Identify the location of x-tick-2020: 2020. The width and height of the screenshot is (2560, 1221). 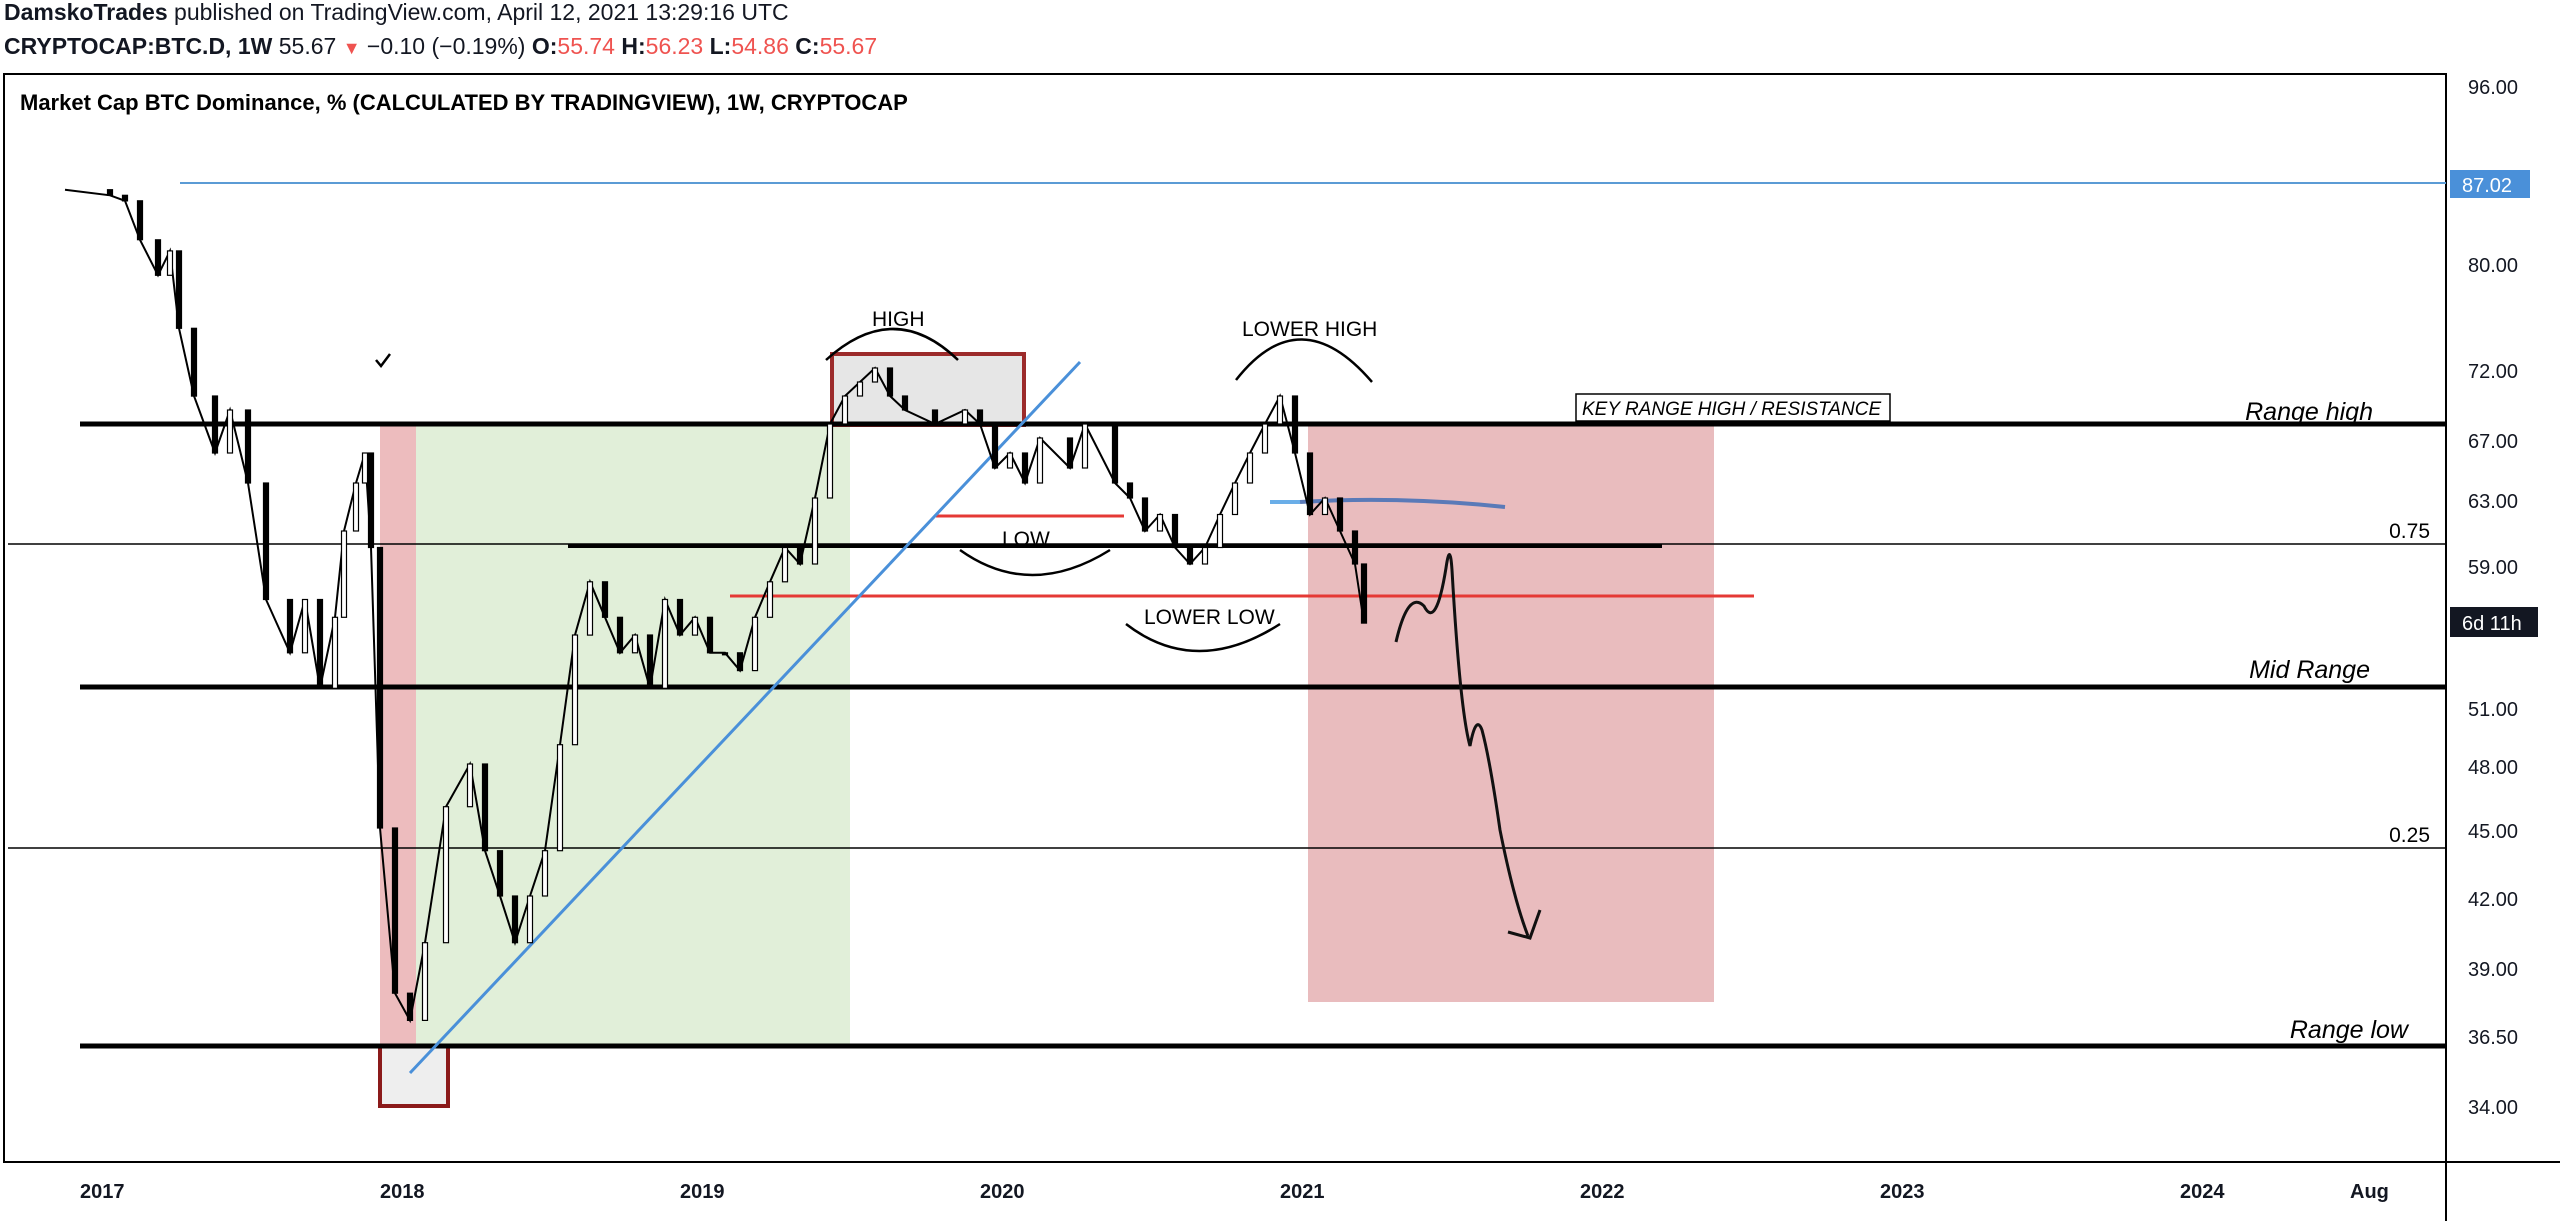
(1002, 1192).